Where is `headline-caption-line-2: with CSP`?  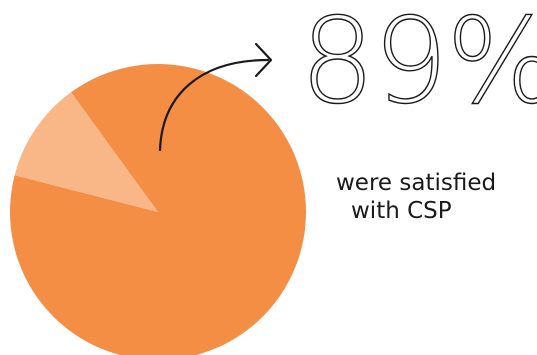
headline-caption-line-2: with CSP is located at coordinates (401, 211).